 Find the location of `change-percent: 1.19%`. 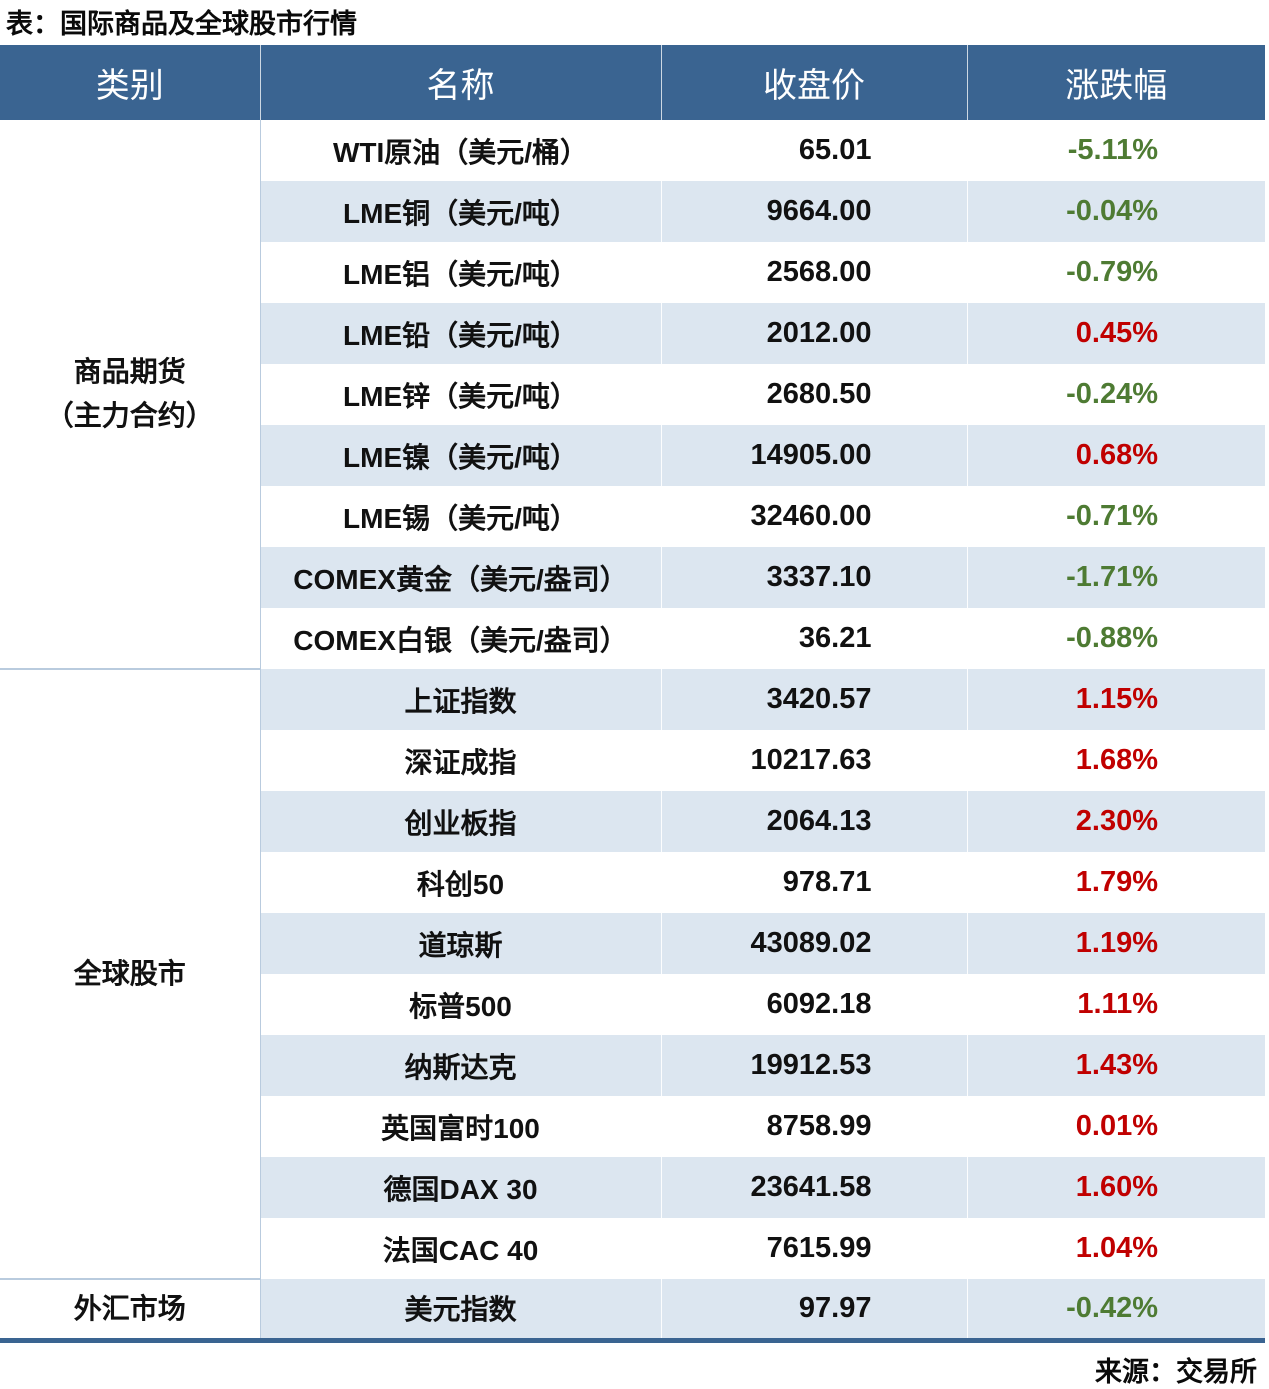

change-percent: 1.19% is located at coordinates (1115, 943).